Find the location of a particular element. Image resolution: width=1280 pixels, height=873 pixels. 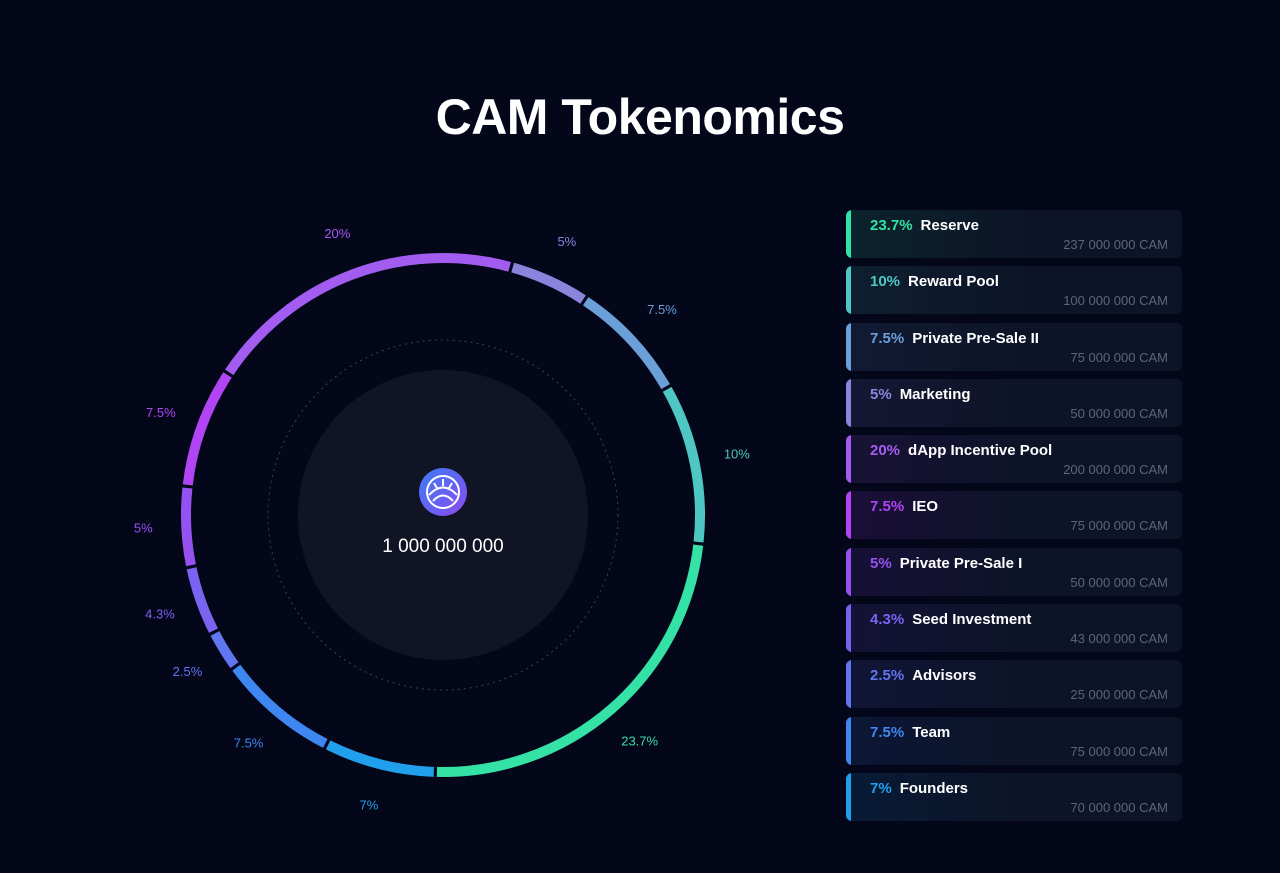

legend-item: 20% dApp Incentive Pool 200 000 000 CAM is located at coordinates (1014, 459).